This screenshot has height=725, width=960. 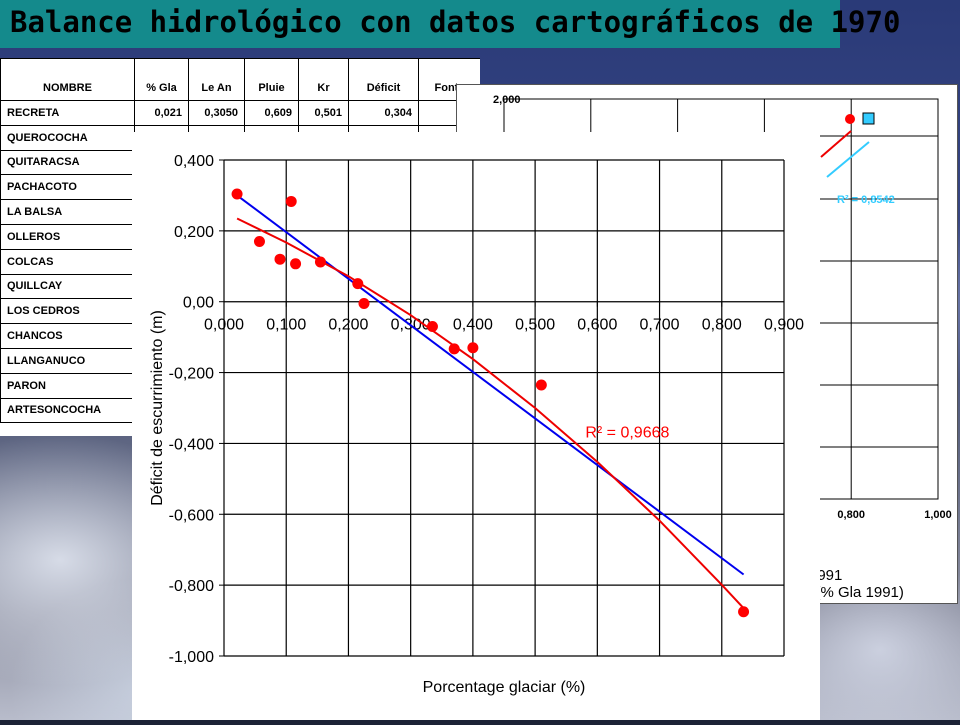 What do you see at coordinates (67, 113) in the screenshot?
I see `basin-name-cell: RECRETA` at bounding box center [67, 113].